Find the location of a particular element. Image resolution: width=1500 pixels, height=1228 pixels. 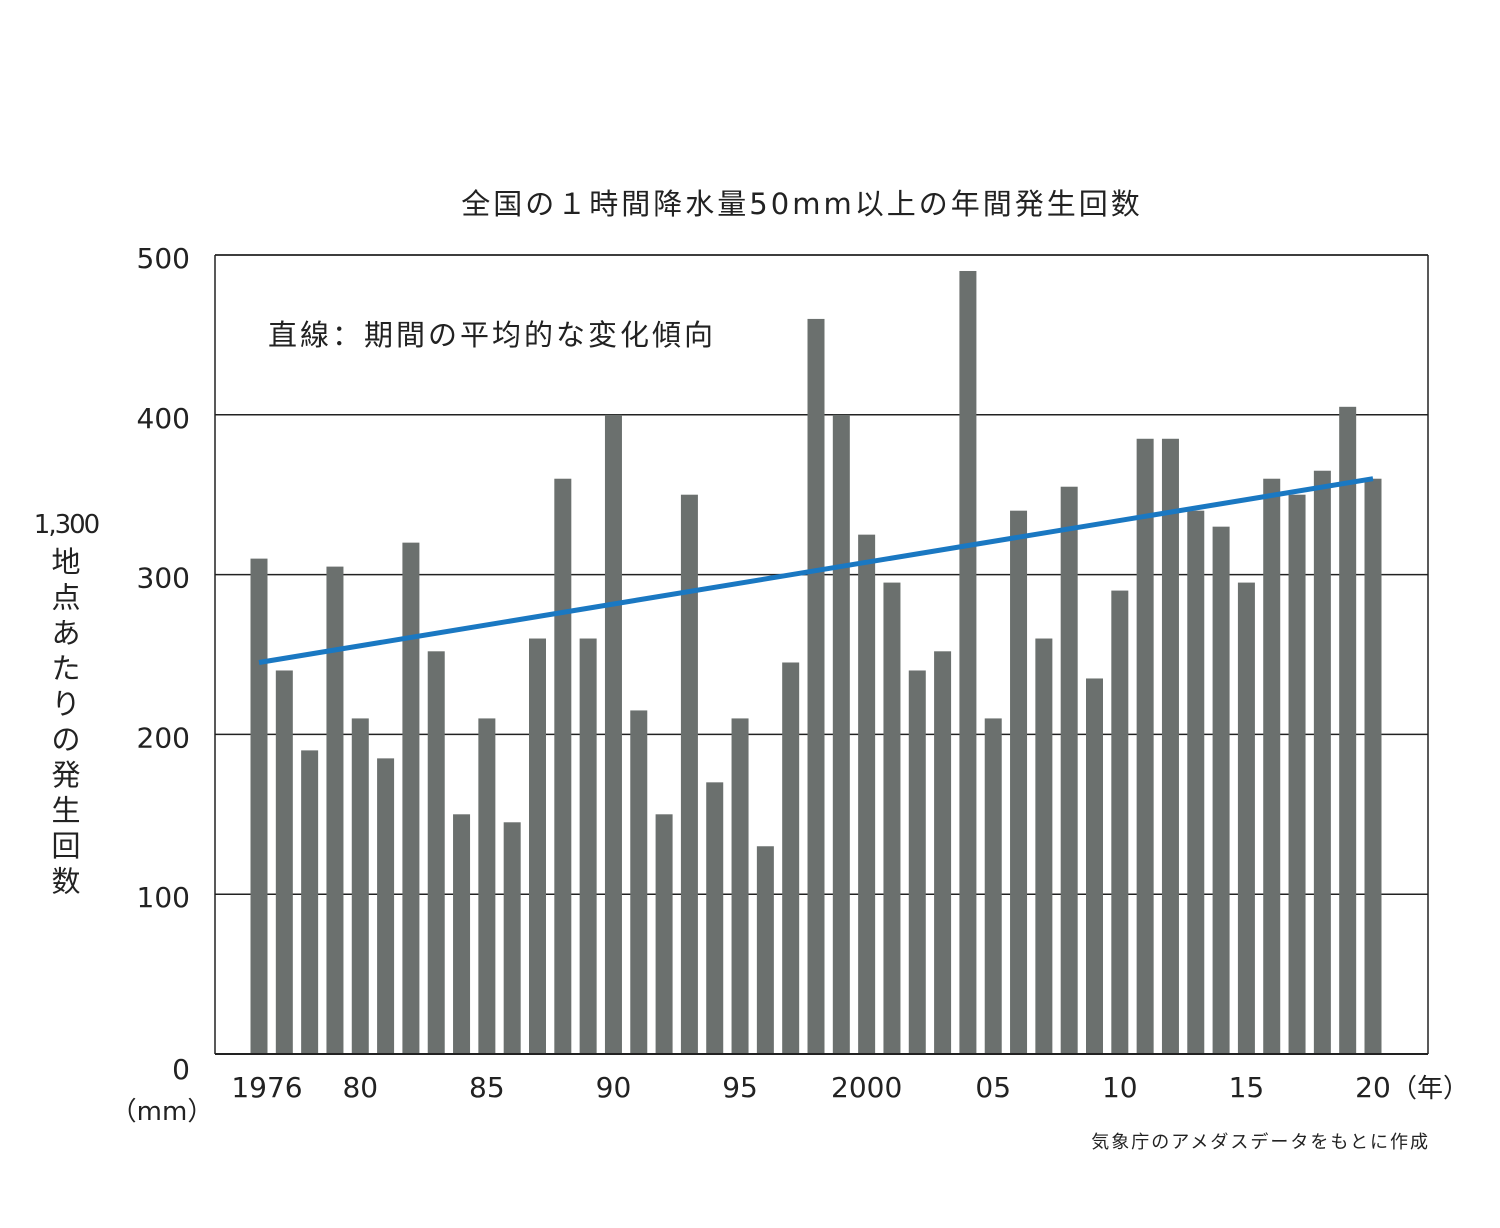

bar-1985 is located at coordinates (487, 886).